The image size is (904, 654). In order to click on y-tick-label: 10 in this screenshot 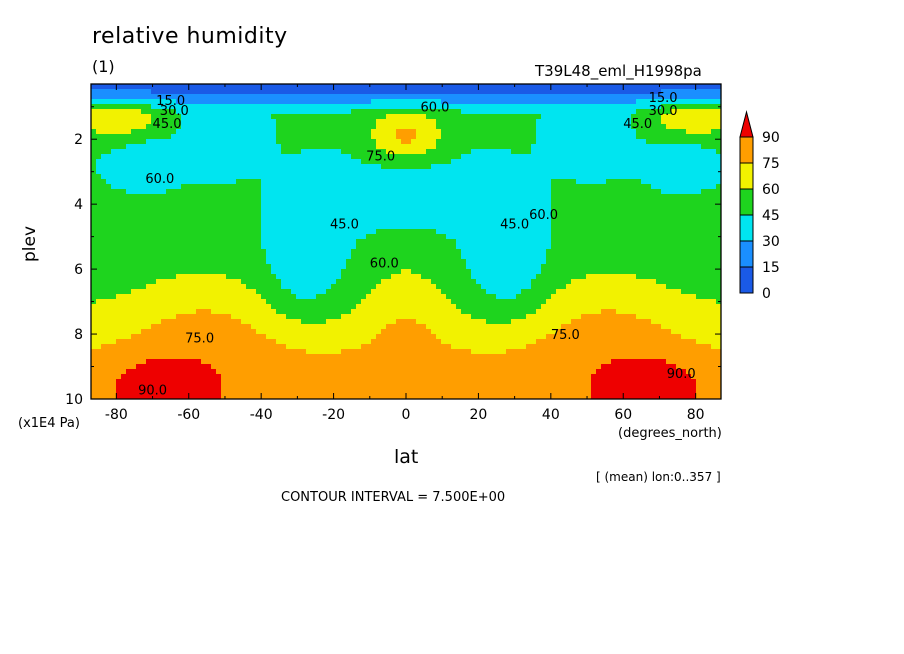, I will do `click(74, 400)`.